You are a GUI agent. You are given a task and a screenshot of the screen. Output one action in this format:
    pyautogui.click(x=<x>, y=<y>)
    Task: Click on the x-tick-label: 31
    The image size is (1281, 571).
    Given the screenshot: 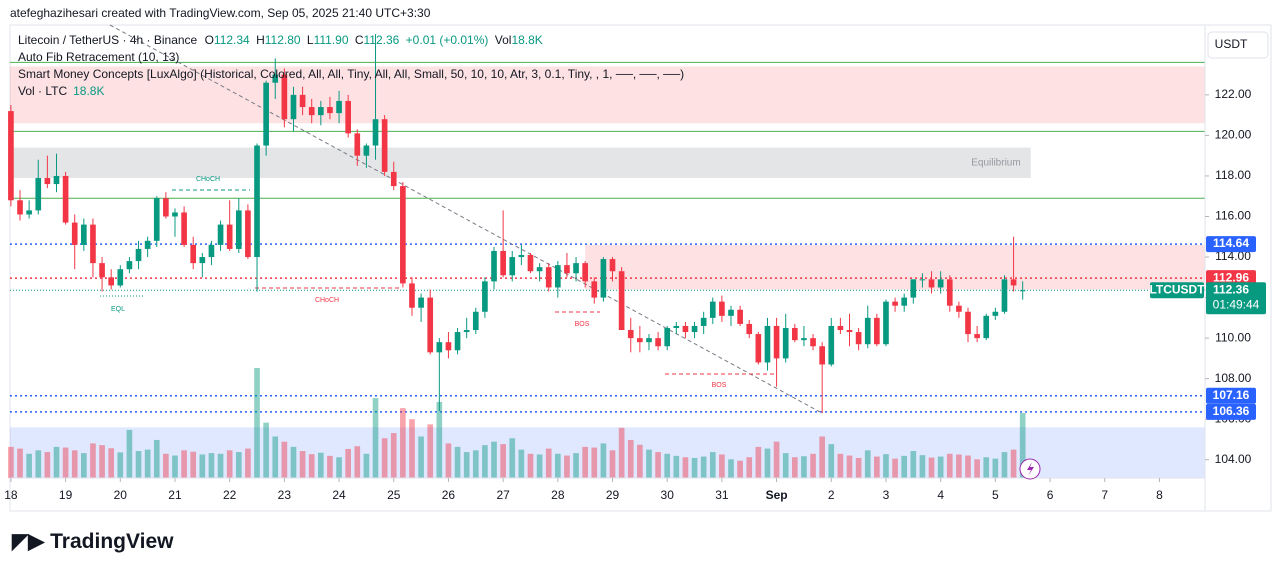 What is the action you would take?
    pyautogui.click(x=722, y=495)
    